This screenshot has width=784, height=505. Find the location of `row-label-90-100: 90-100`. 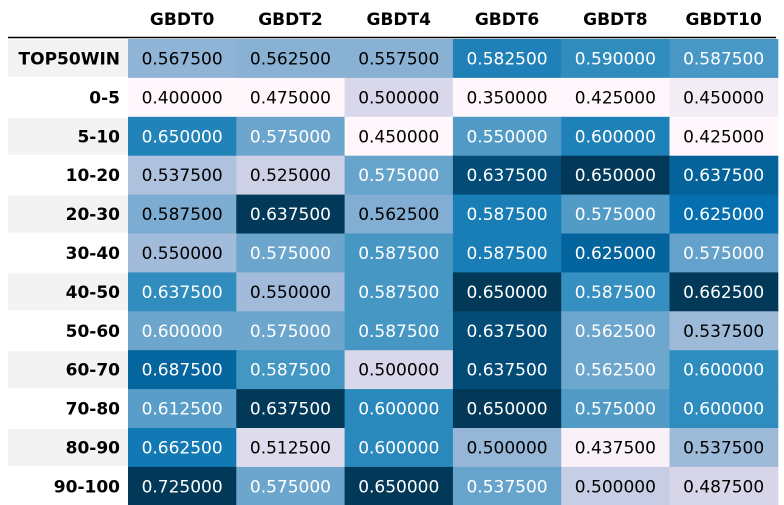

row-label-90-100: 90-100 is located at coordinates (87, 487).